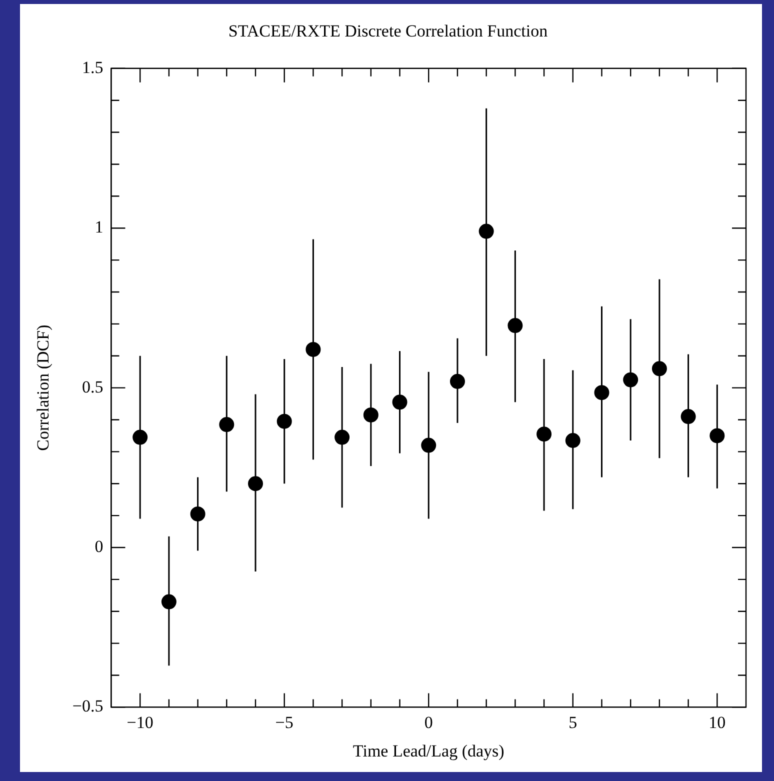 The image size is (774, 781). I want to click on y-tick-label: −0.5, so click(88, 706).